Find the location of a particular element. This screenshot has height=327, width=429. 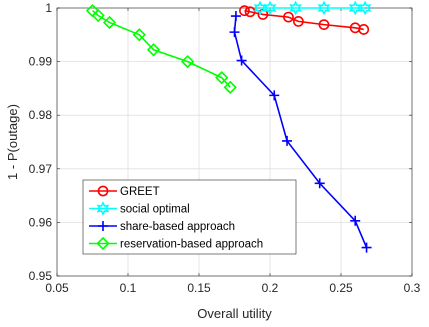

series-greet is located at coordinates (304, 20).